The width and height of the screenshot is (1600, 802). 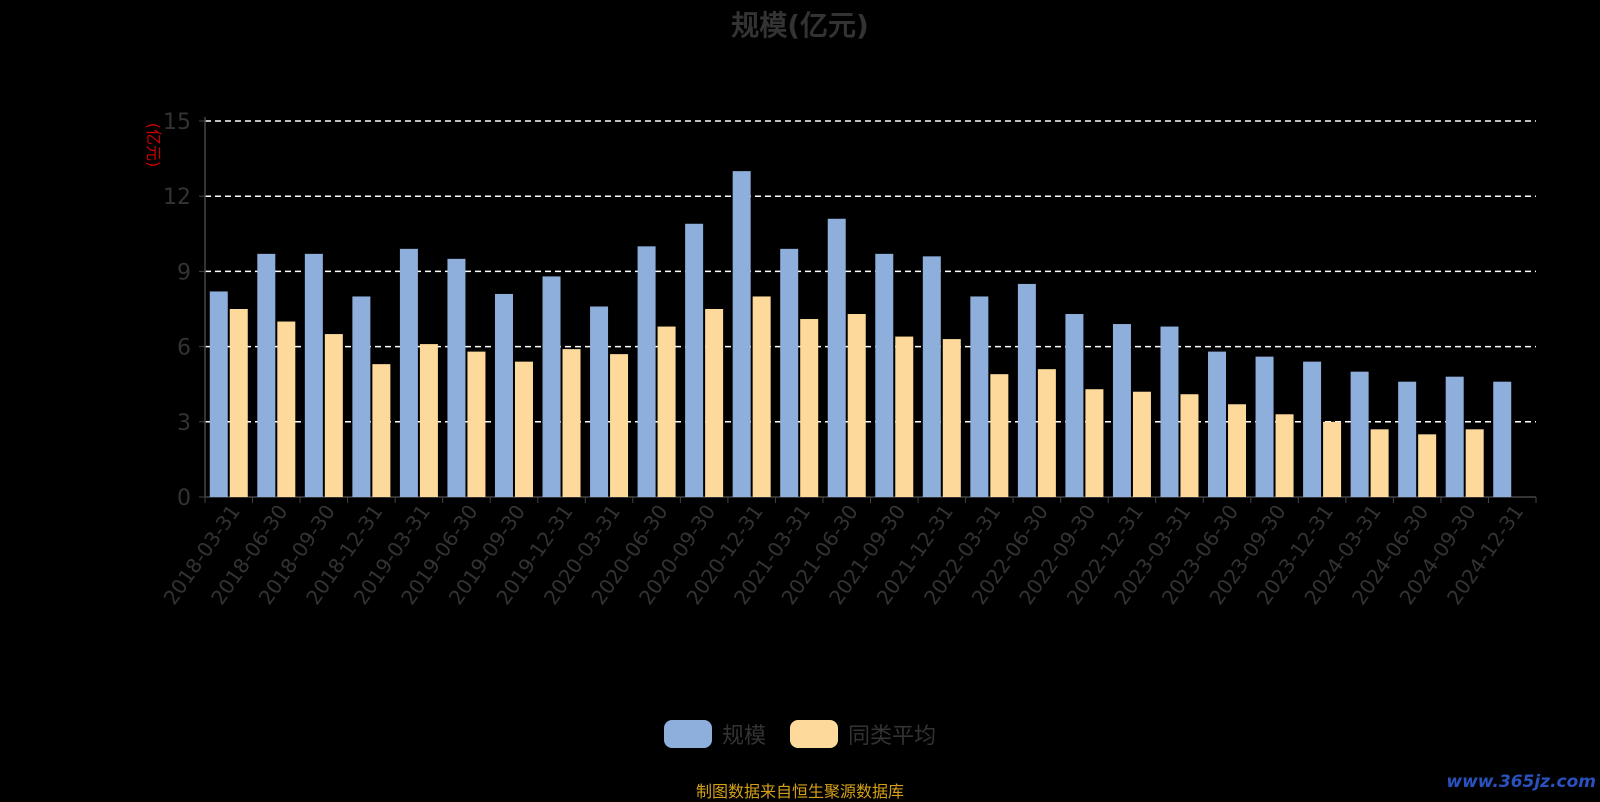 I want to click on y-tick-label: 9, so click(x=184, y=272).